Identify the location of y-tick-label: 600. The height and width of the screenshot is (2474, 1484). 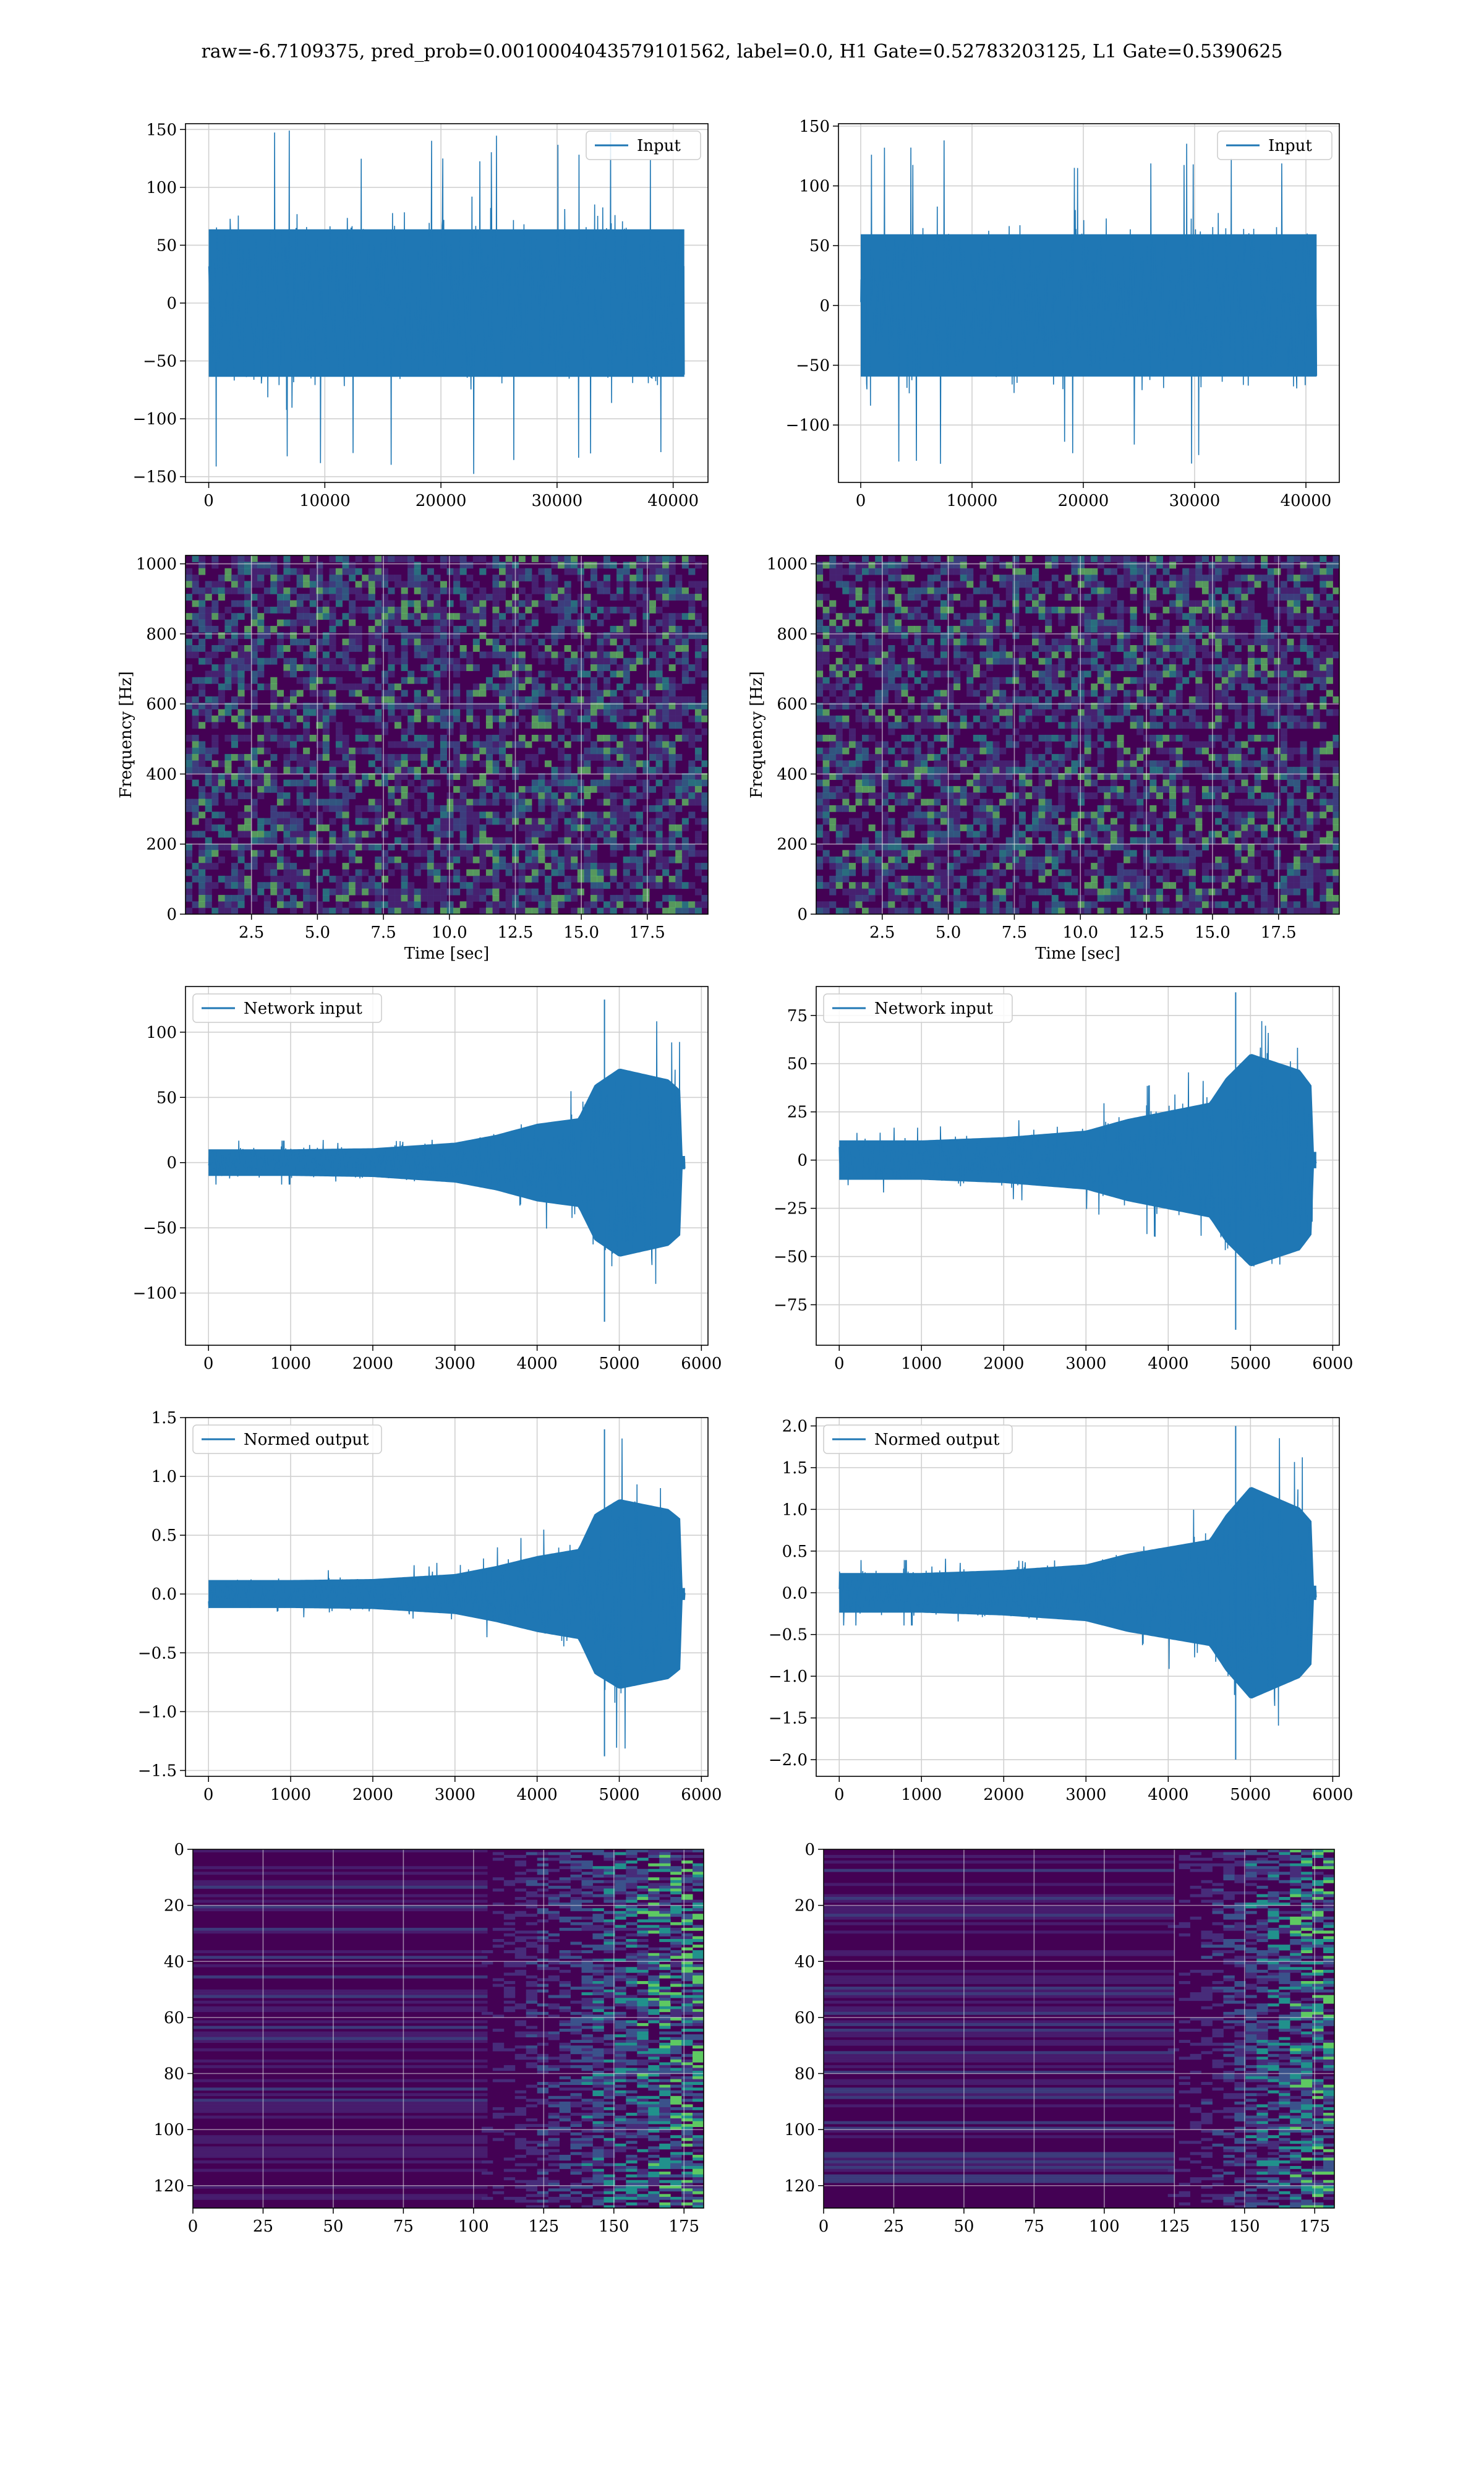
(161, 705).